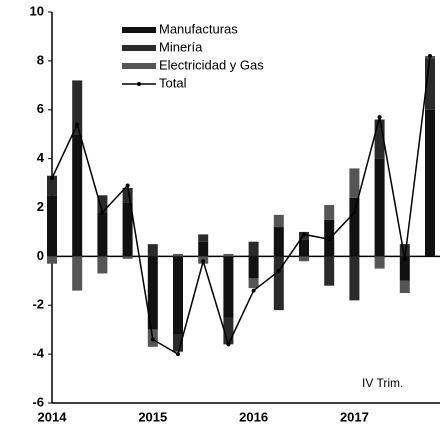 The height and width of the screenshot is (437, 443). What do you see at coordinates (38, 401) in the screenshot?
I see `y-tick-label: -6` at bounding box center [38, 401].